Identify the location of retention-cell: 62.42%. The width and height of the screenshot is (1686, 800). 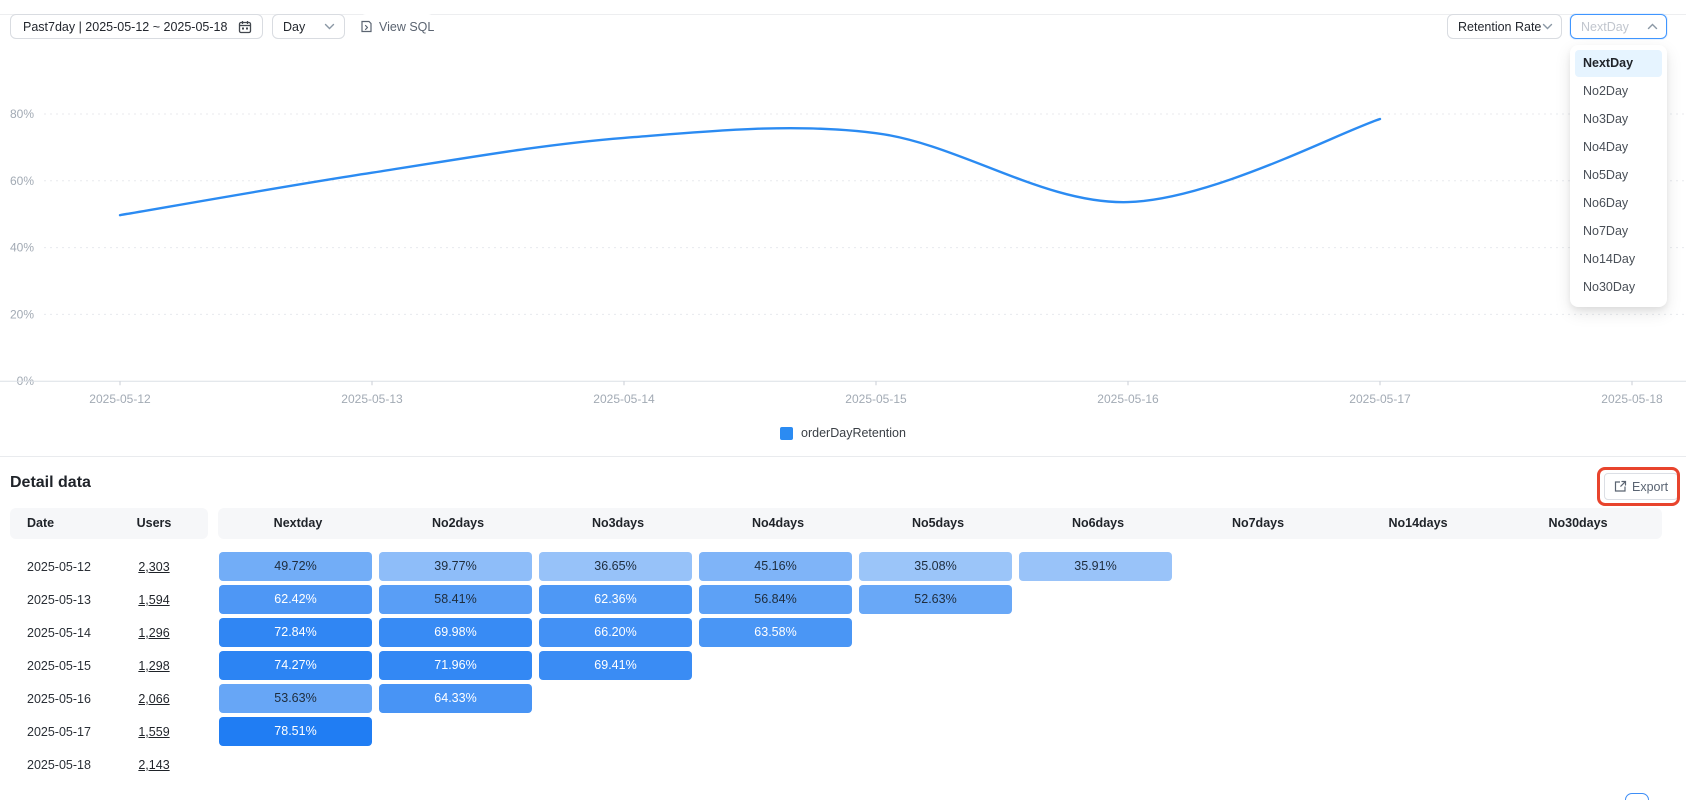
(295, 599).